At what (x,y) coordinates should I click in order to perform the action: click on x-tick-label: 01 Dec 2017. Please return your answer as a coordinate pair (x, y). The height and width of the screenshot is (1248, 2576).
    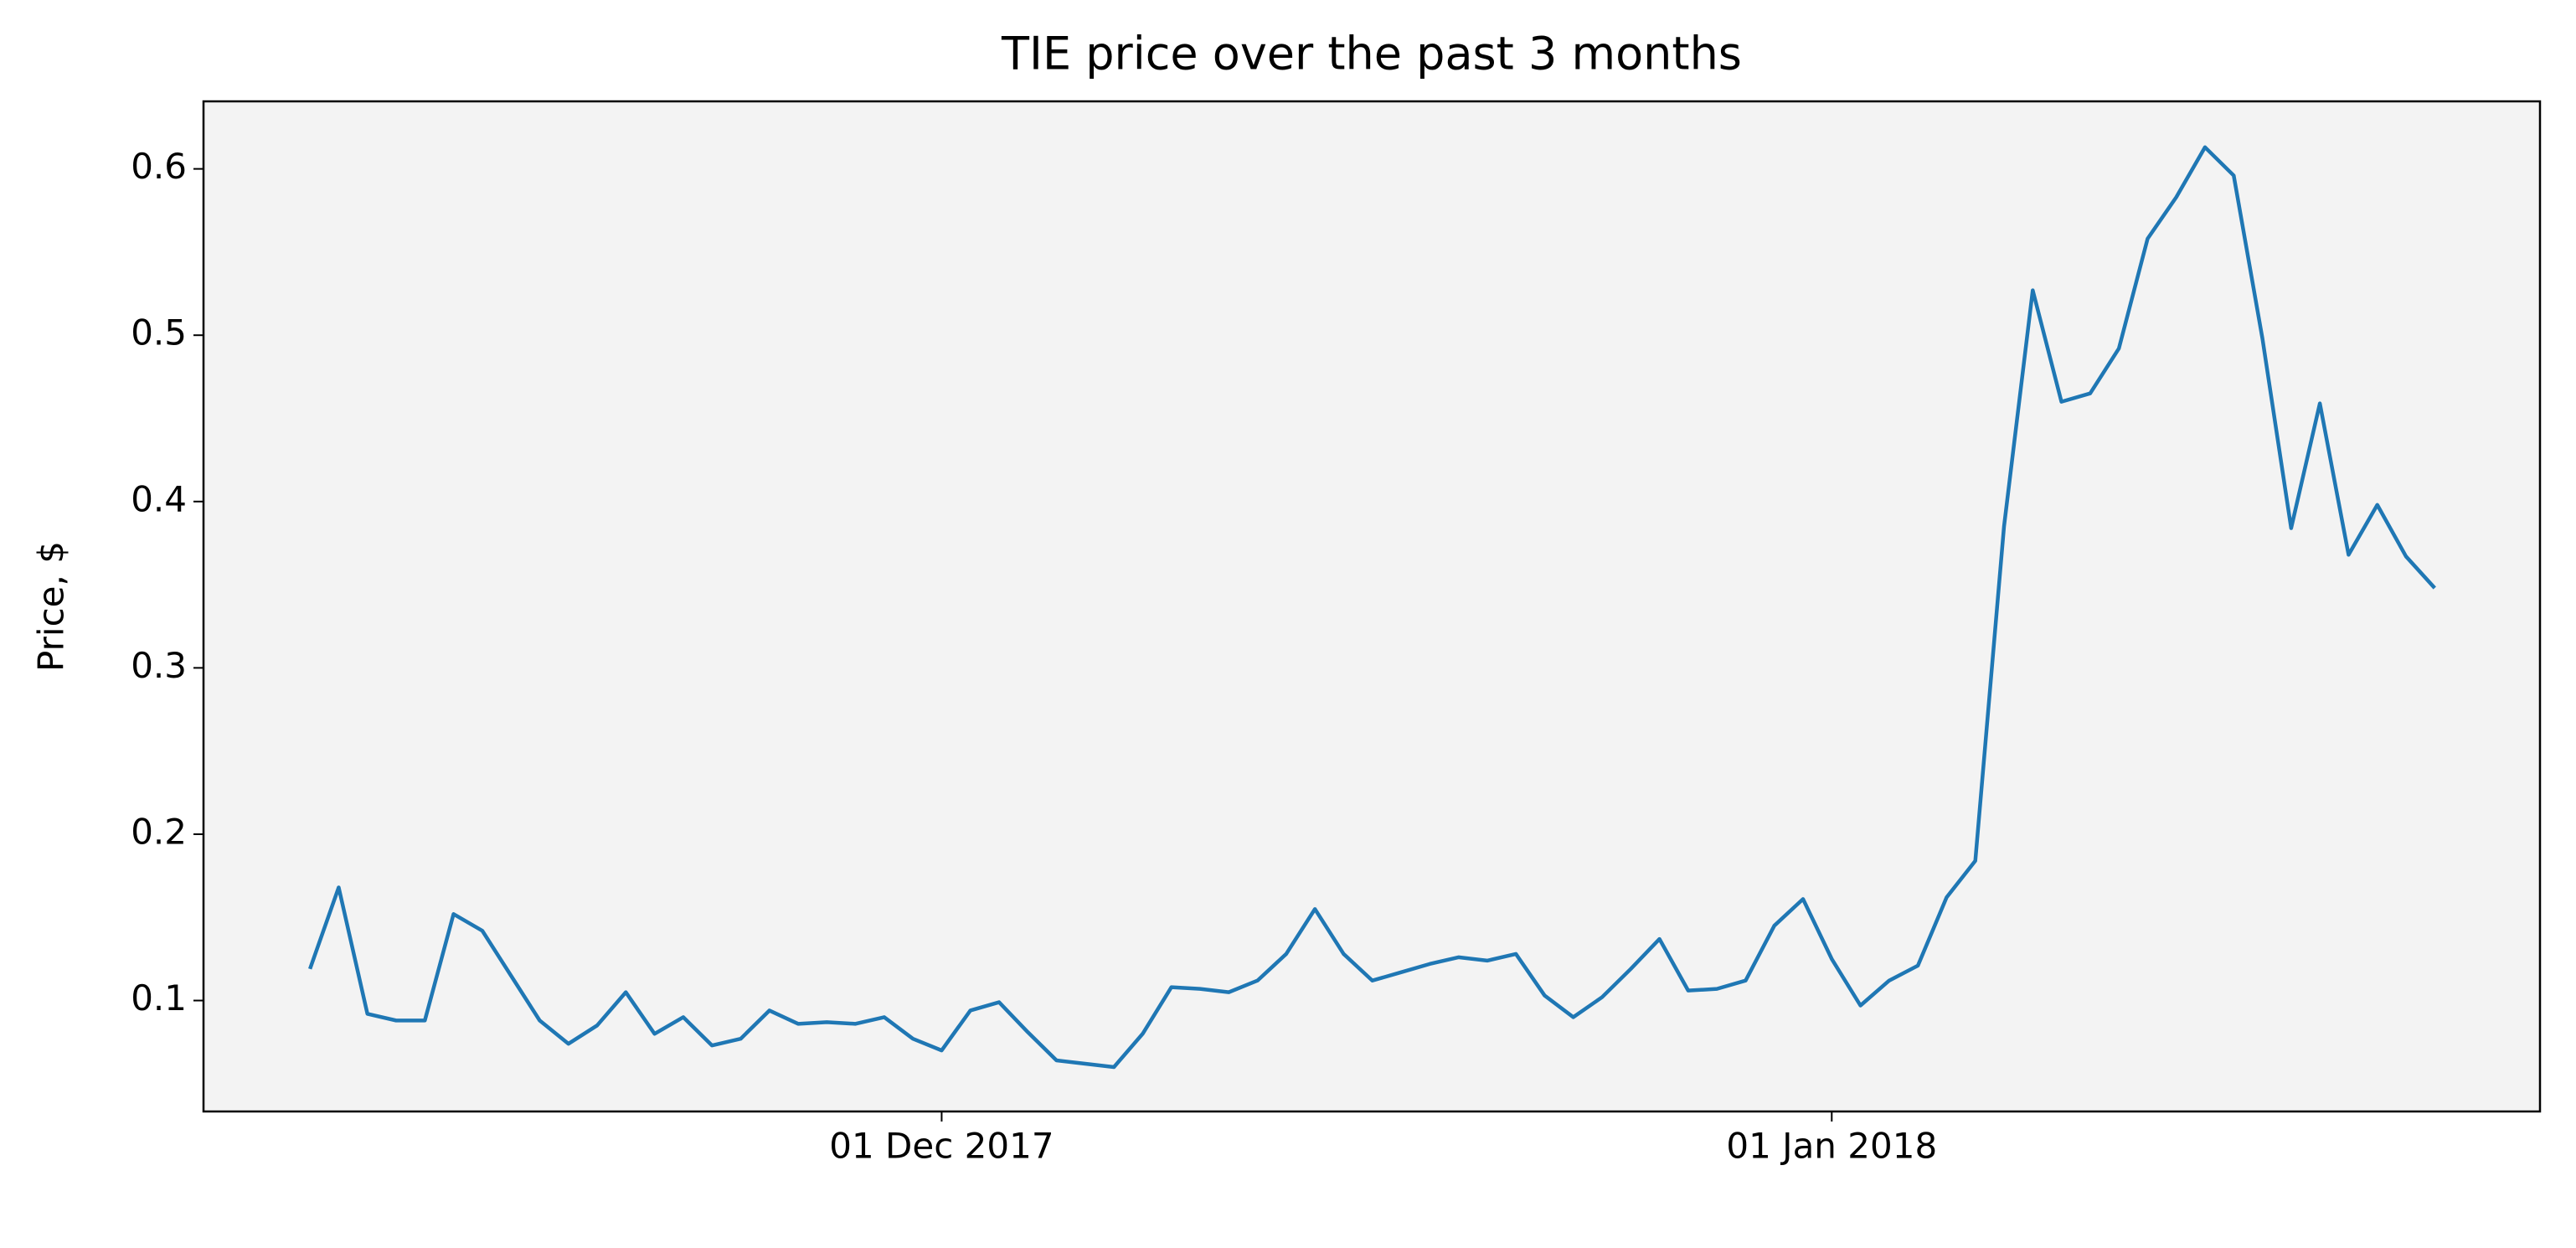
    Looking at the image, I should click on (941, 1146).